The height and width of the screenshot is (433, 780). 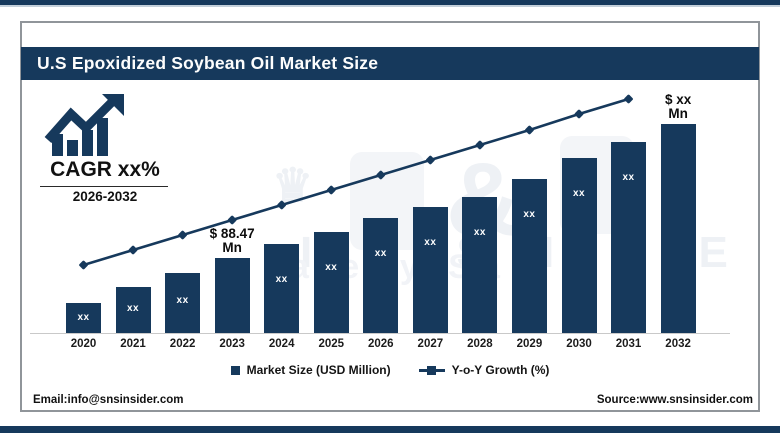 What do you see at coordinates (430, 344) in the screenshot?
I see `x-axis-label-2027: 2027` at bounding box center [430, 344].